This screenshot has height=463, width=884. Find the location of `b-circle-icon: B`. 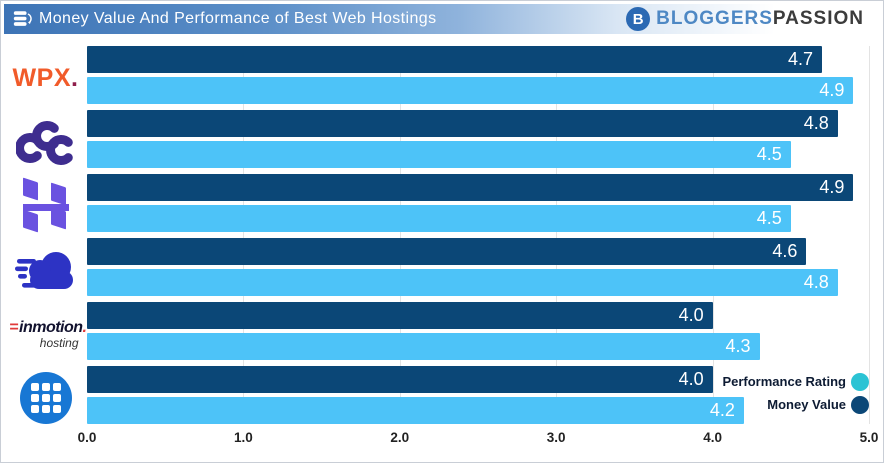

b-circle-icon: B is located at coordinates (638, 19).